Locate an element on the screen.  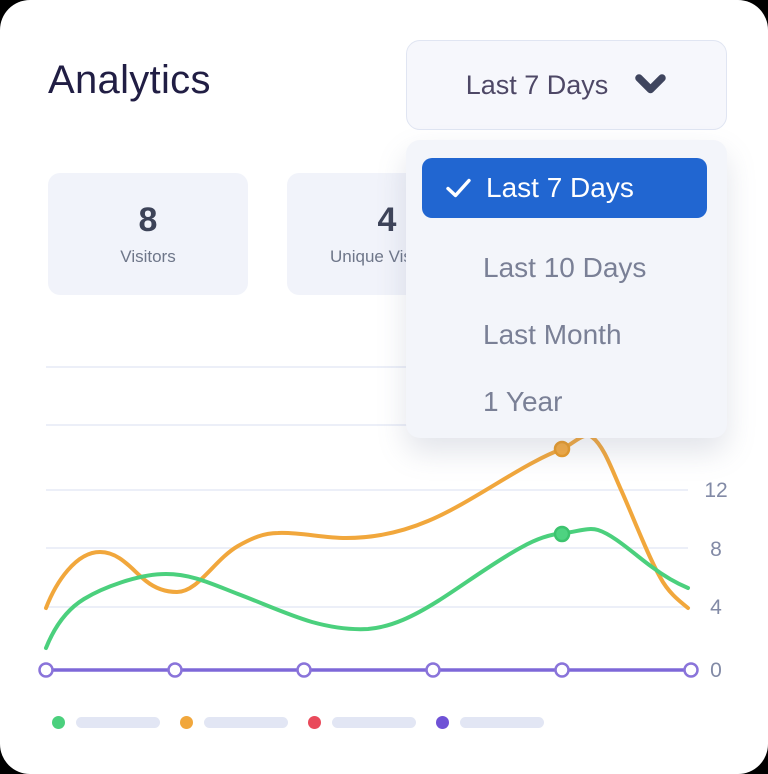
menu-item-label: Last 7 Days is located at coordinates (560, 187).